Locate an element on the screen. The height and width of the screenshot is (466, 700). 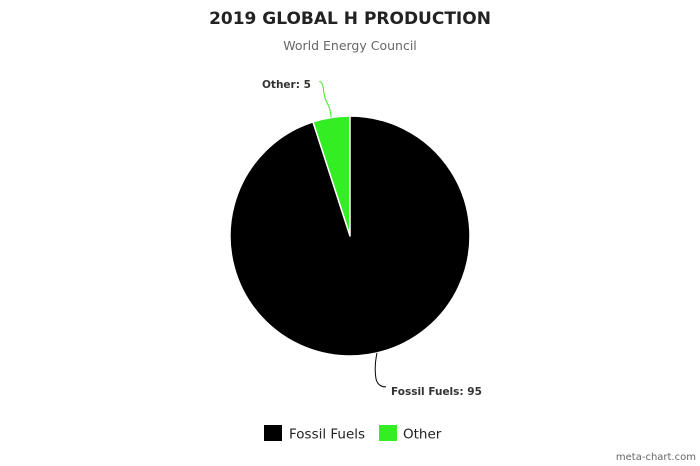
legend-label-other: Other is located at coordinates (422, 435).